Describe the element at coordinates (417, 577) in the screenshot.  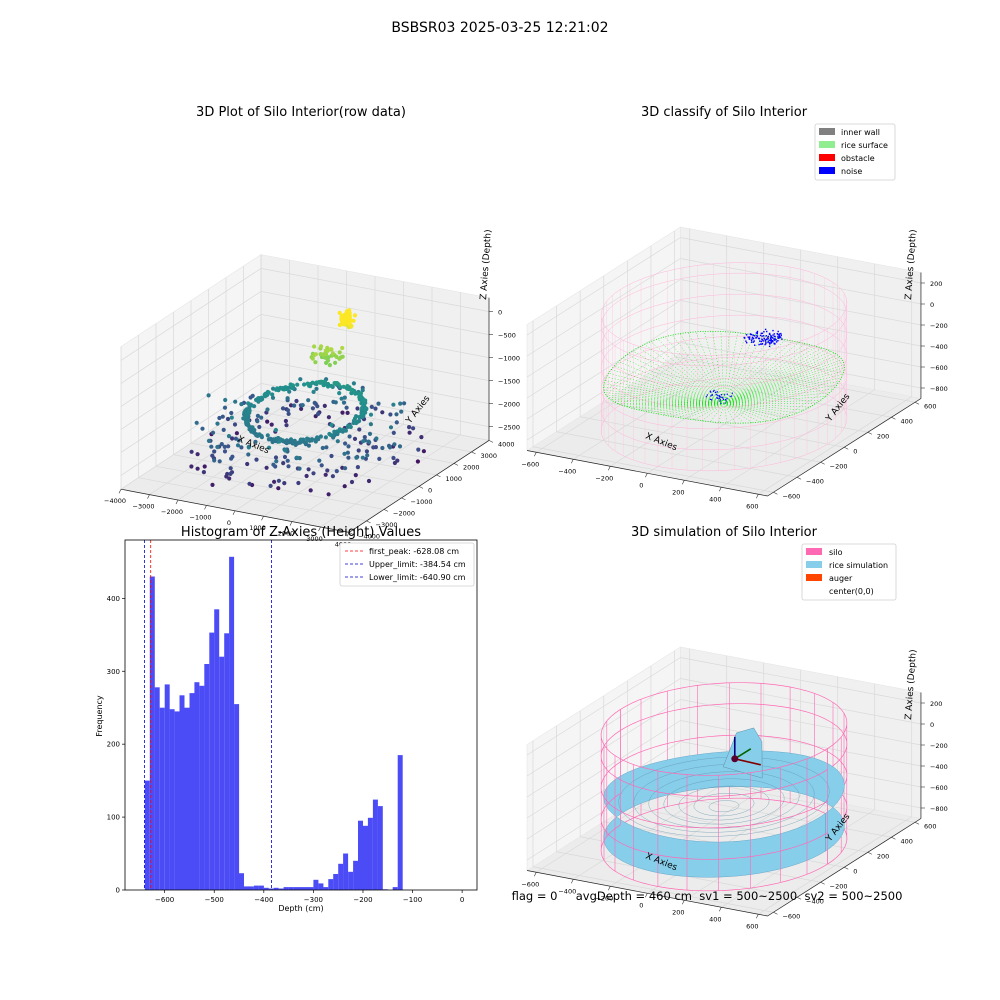
I see `legend-label: Lower_limit: -640.90 cm` at that location.